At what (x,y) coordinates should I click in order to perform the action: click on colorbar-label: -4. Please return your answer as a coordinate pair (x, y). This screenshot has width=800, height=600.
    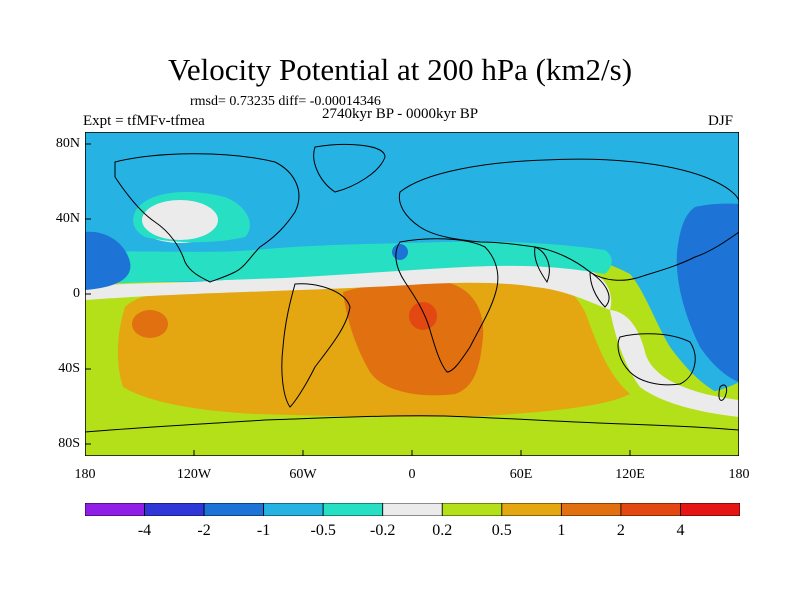
    Looking at the image, I should click on (144, 530).